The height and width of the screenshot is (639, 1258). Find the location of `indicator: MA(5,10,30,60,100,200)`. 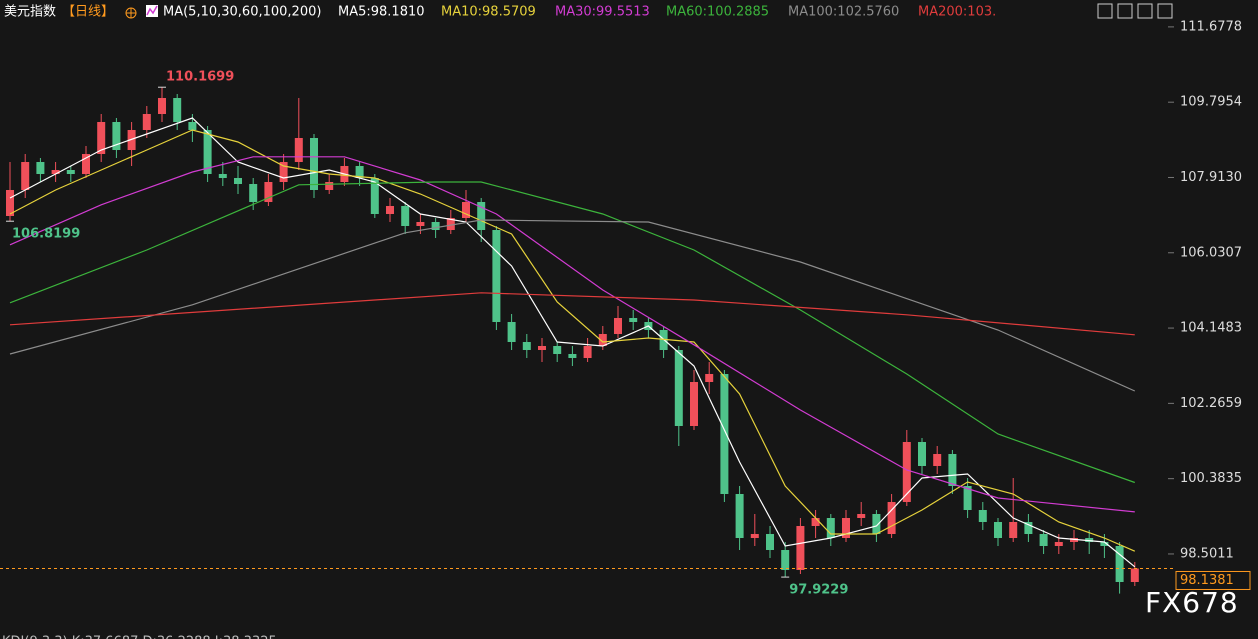

indicator: MA(5,10,30,60,100,200) is located at coordinates (242, 12).